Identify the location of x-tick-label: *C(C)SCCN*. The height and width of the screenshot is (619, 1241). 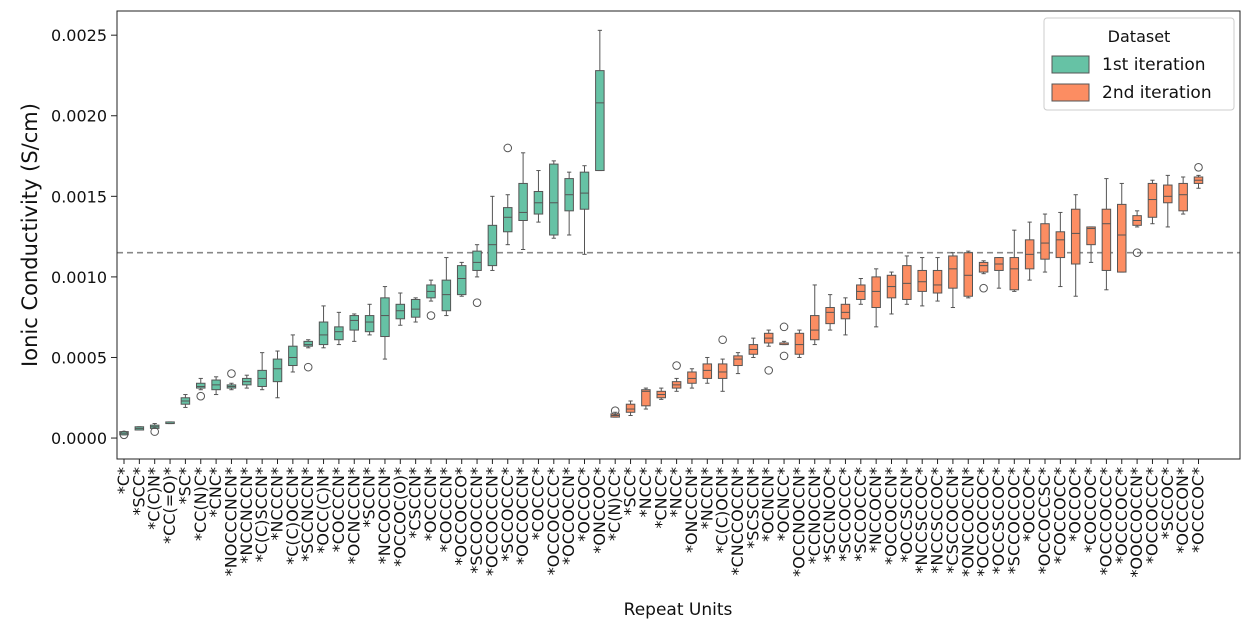
(261, 514).